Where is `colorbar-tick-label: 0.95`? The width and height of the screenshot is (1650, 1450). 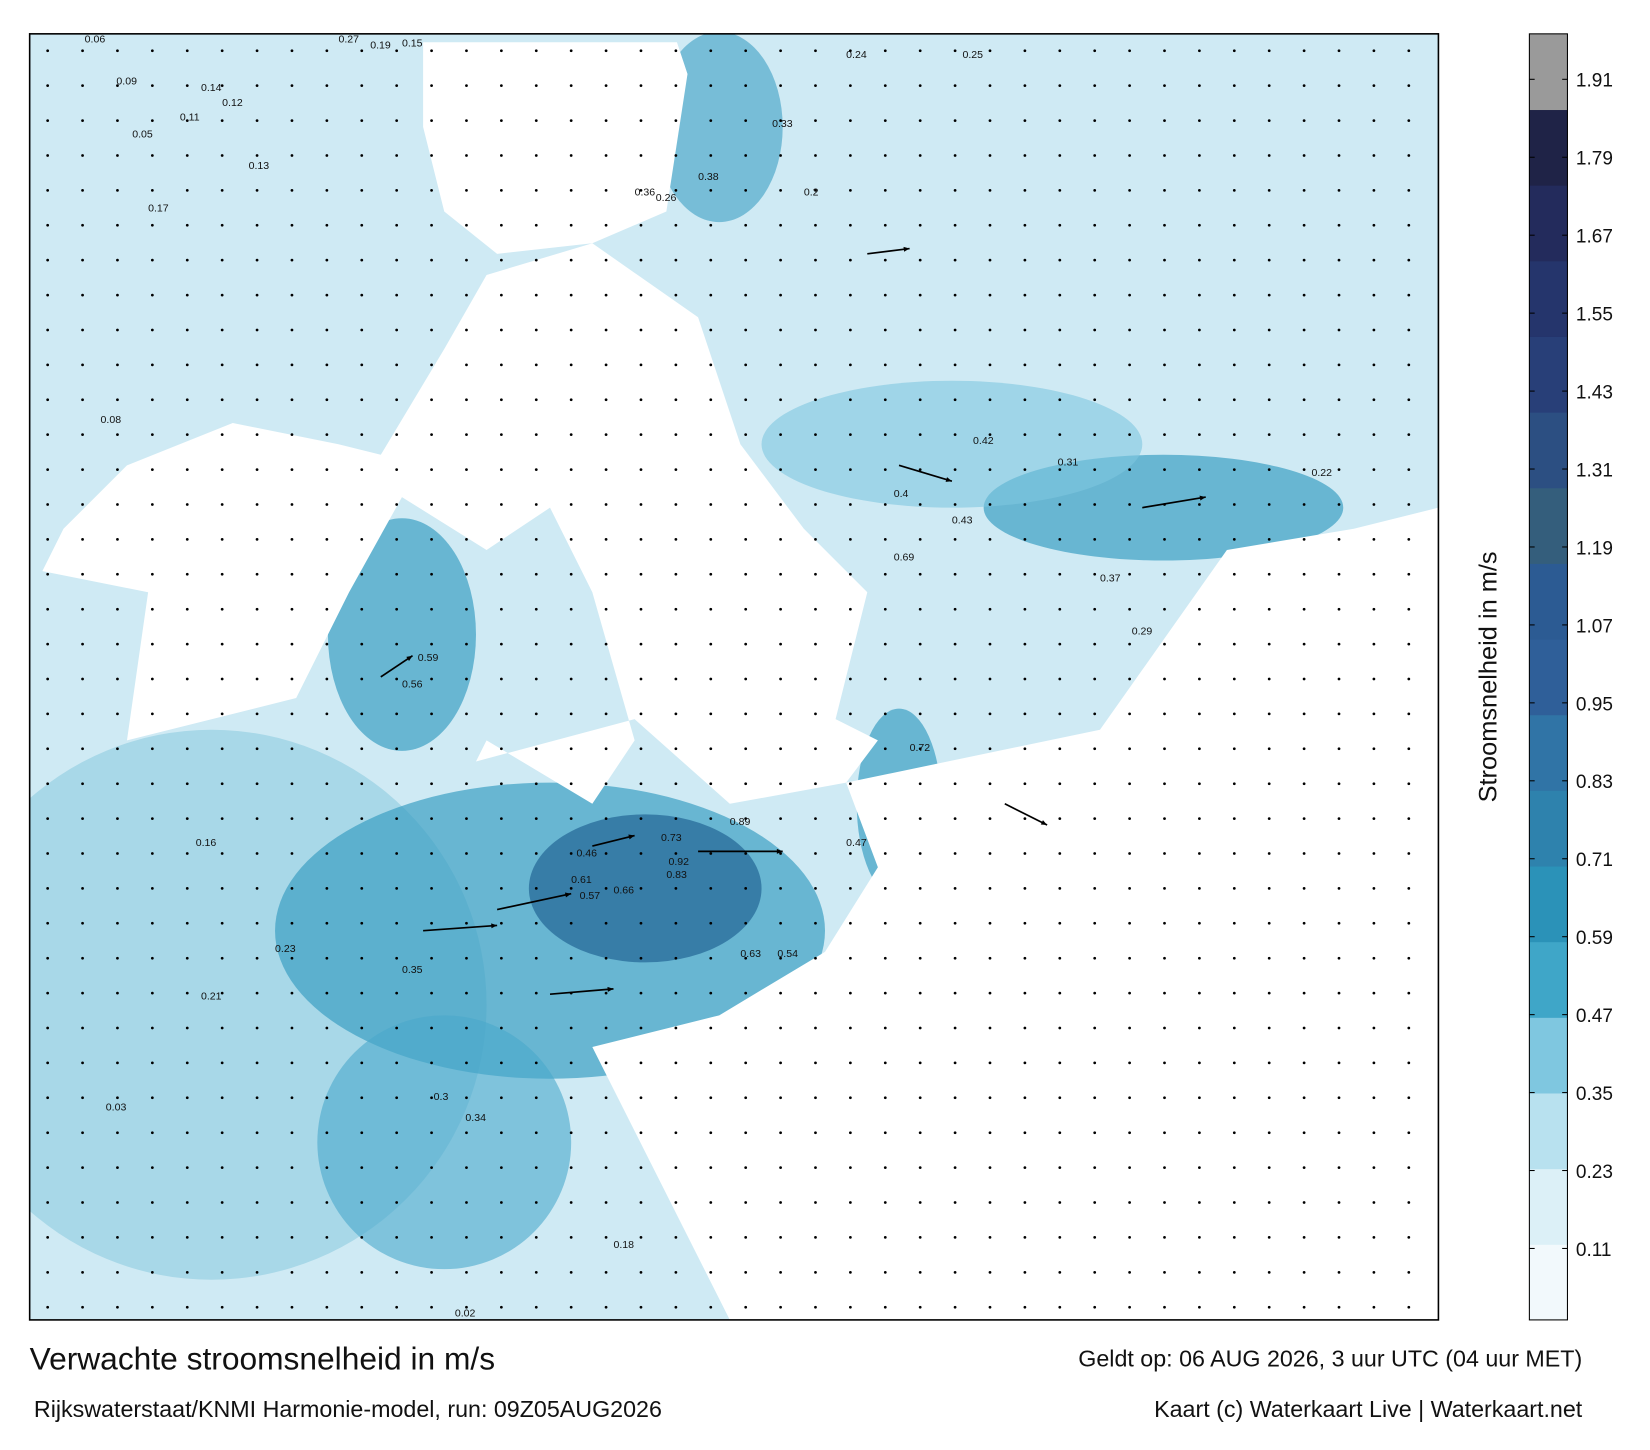
colorbar-tick-label: 0.95 is located at coordinates (1594, 704).